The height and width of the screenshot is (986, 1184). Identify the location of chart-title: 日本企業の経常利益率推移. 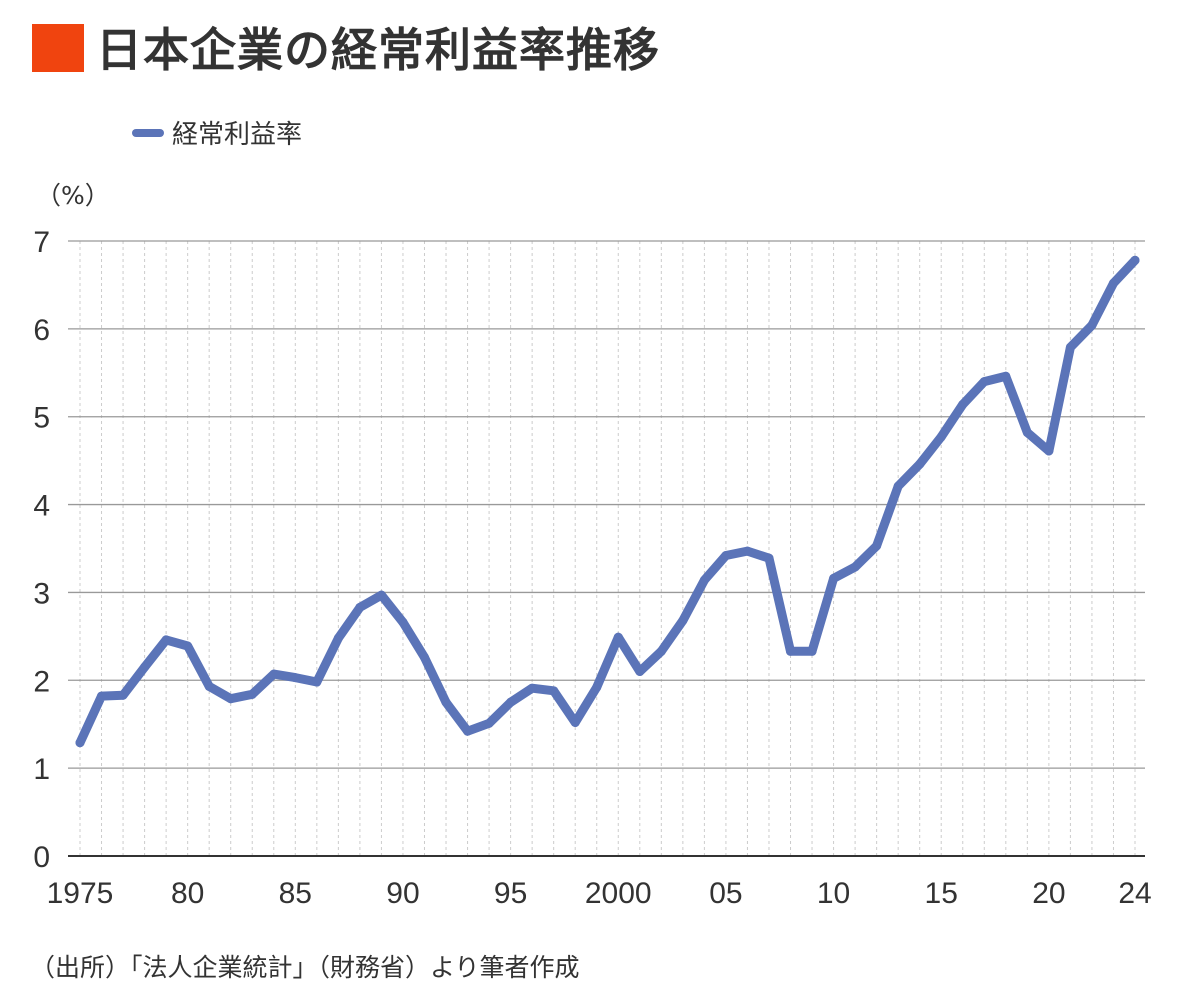
(378, 50).